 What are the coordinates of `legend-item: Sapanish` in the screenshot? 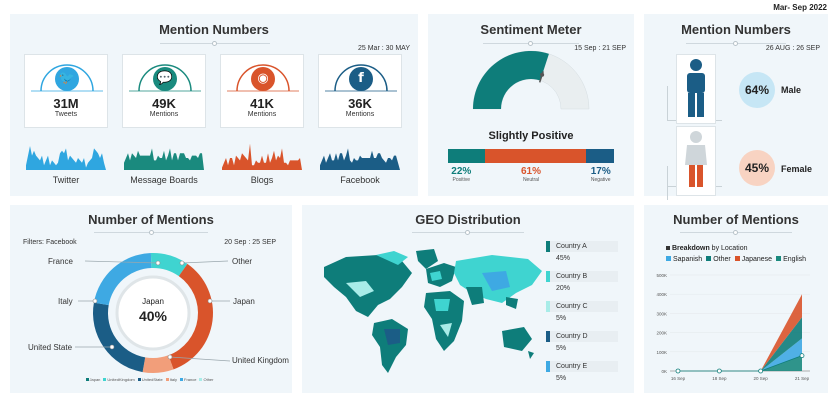 It's located at (684, 259).